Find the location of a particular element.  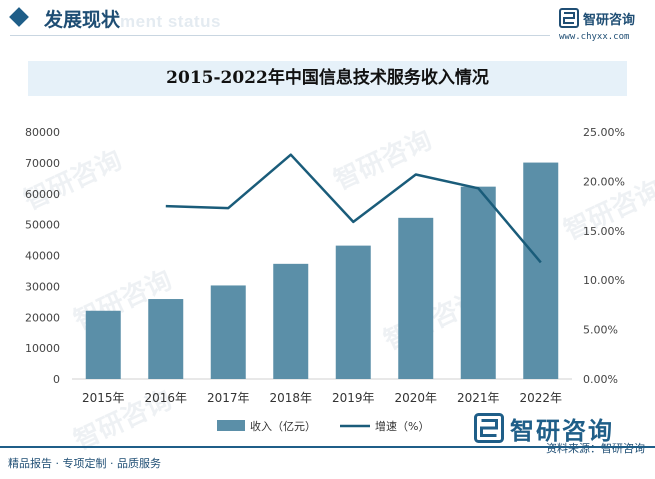

section-header: ment status 发展现状 is located at coordinates (327, 22).